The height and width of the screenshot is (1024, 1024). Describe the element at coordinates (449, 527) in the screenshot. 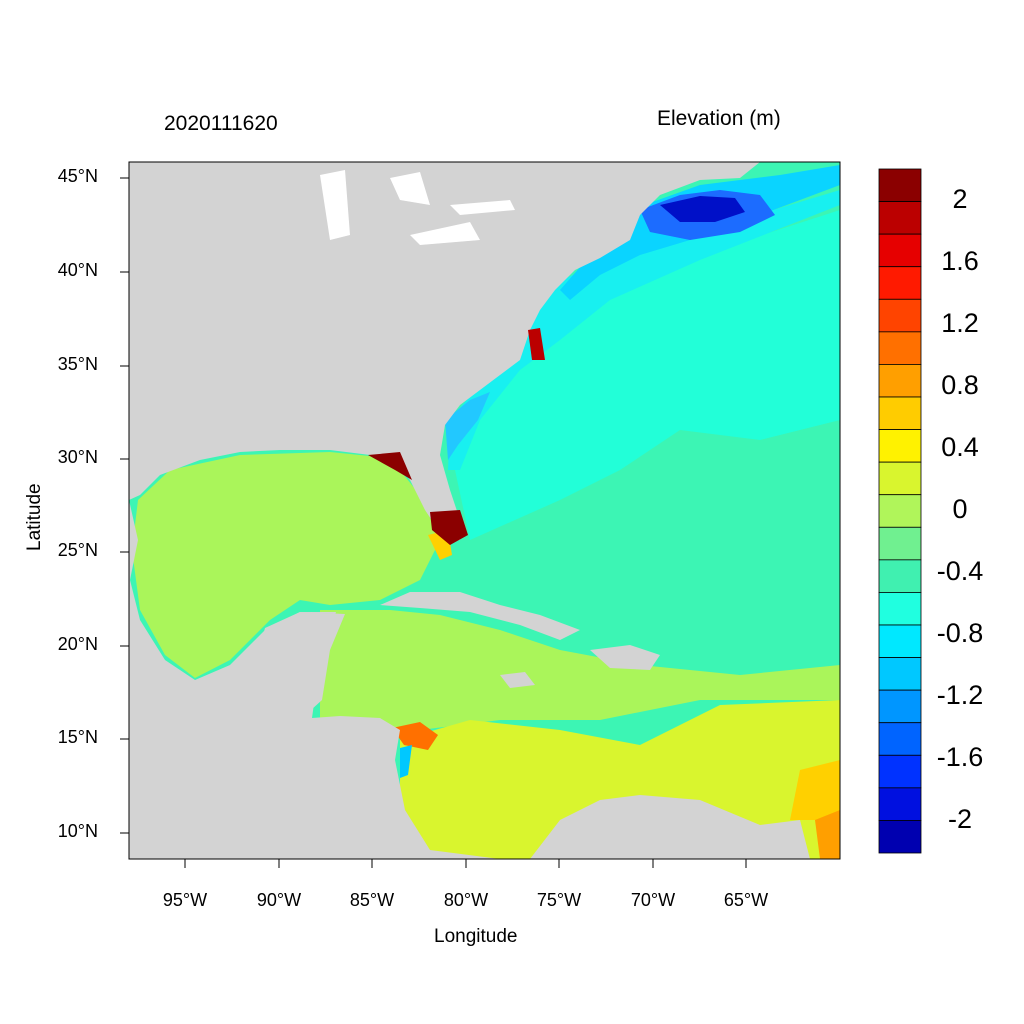

I see `florida-surge` at that location.